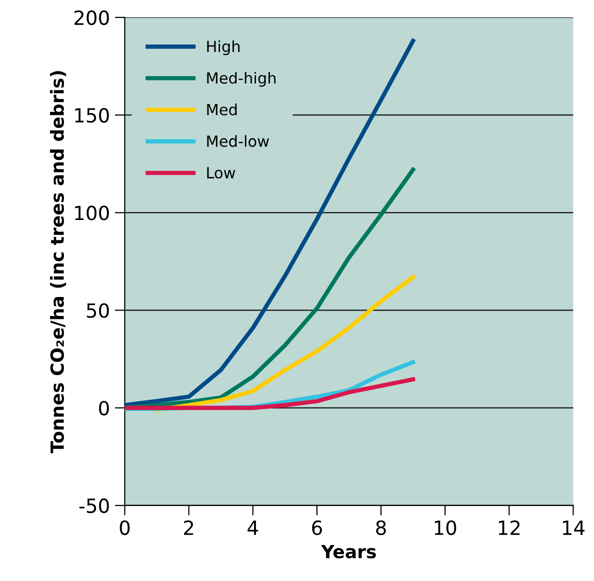 The width and height of the screenshot is (594, 581). I want to click on y-tick-label: 100, so click(92, 213).